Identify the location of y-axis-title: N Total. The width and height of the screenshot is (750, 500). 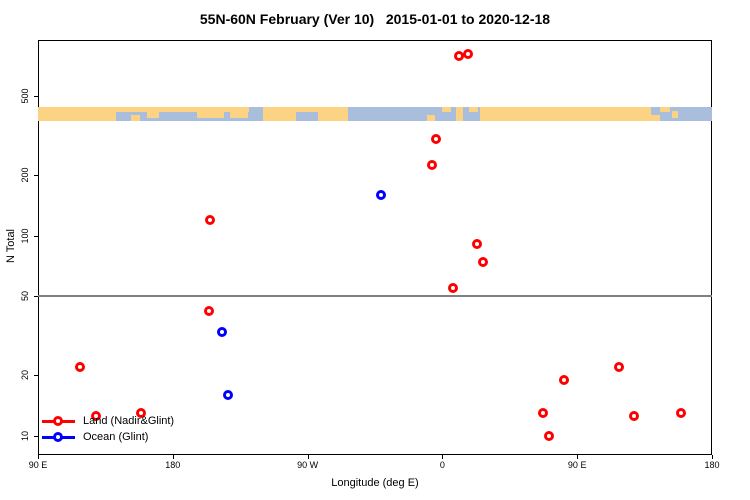
(11, 246).